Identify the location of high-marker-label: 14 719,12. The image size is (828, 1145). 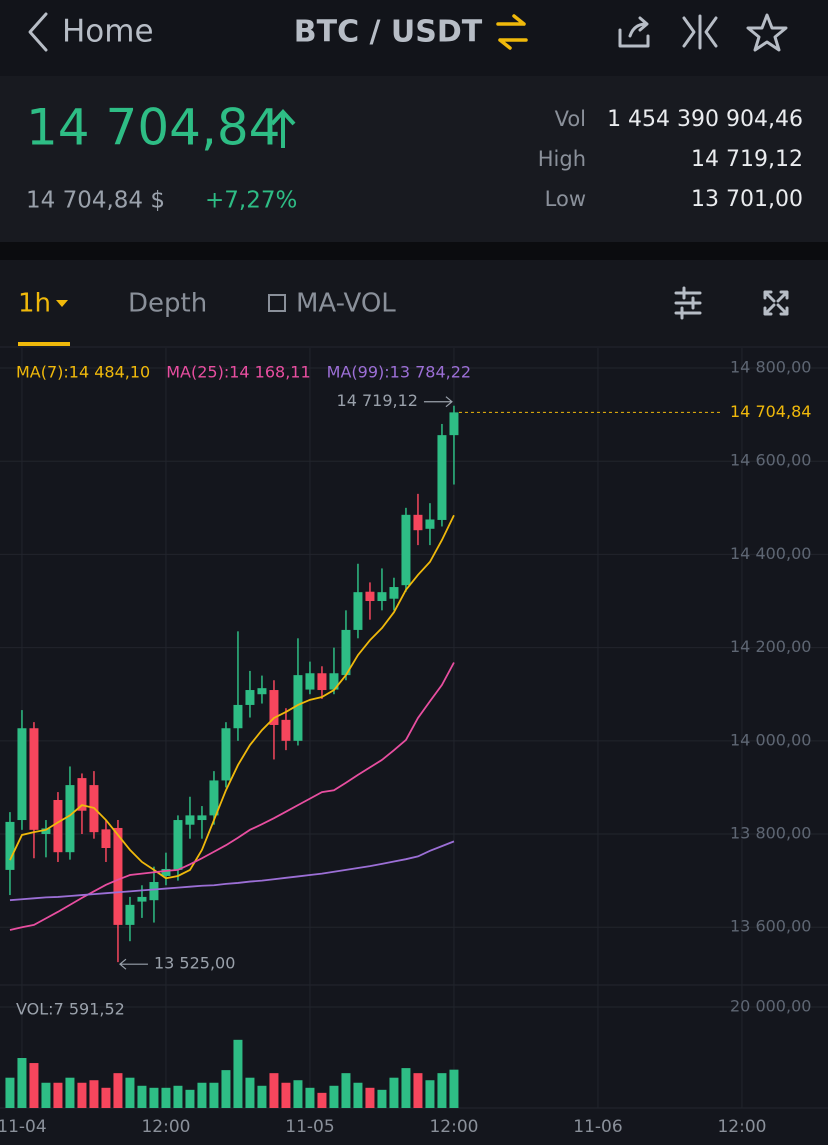
(377, 400).